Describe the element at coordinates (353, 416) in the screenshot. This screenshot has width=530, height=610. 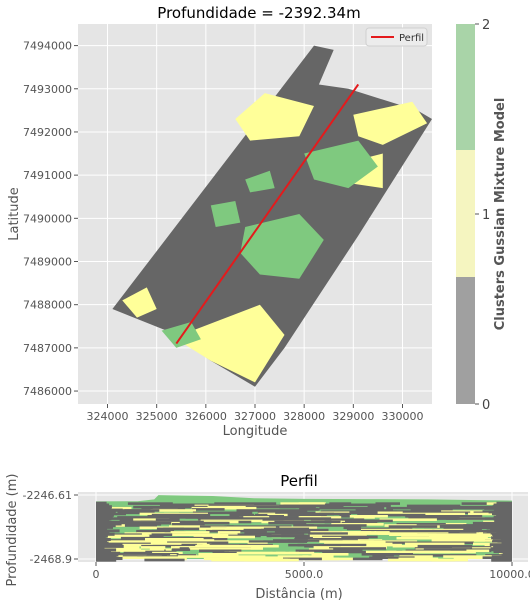
I see `map-x-tick-label: 329000` at that location.